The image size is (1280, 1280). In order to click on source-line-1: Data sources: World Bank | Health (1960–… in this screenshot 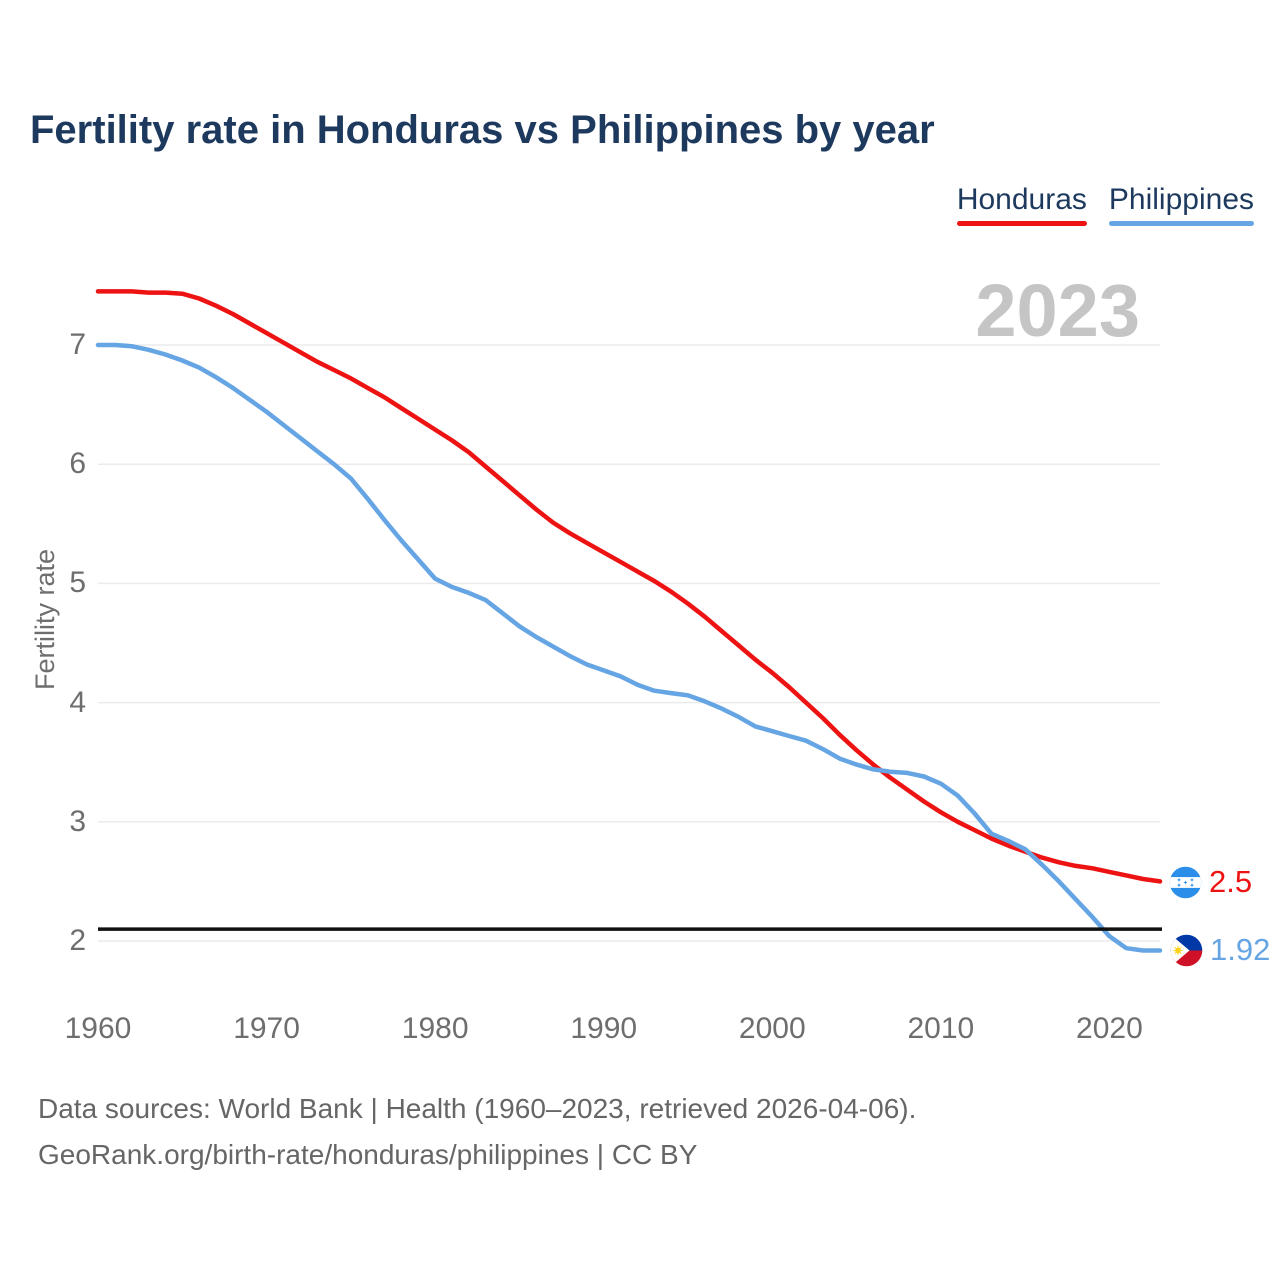, I will do `click(477, 1108)`.